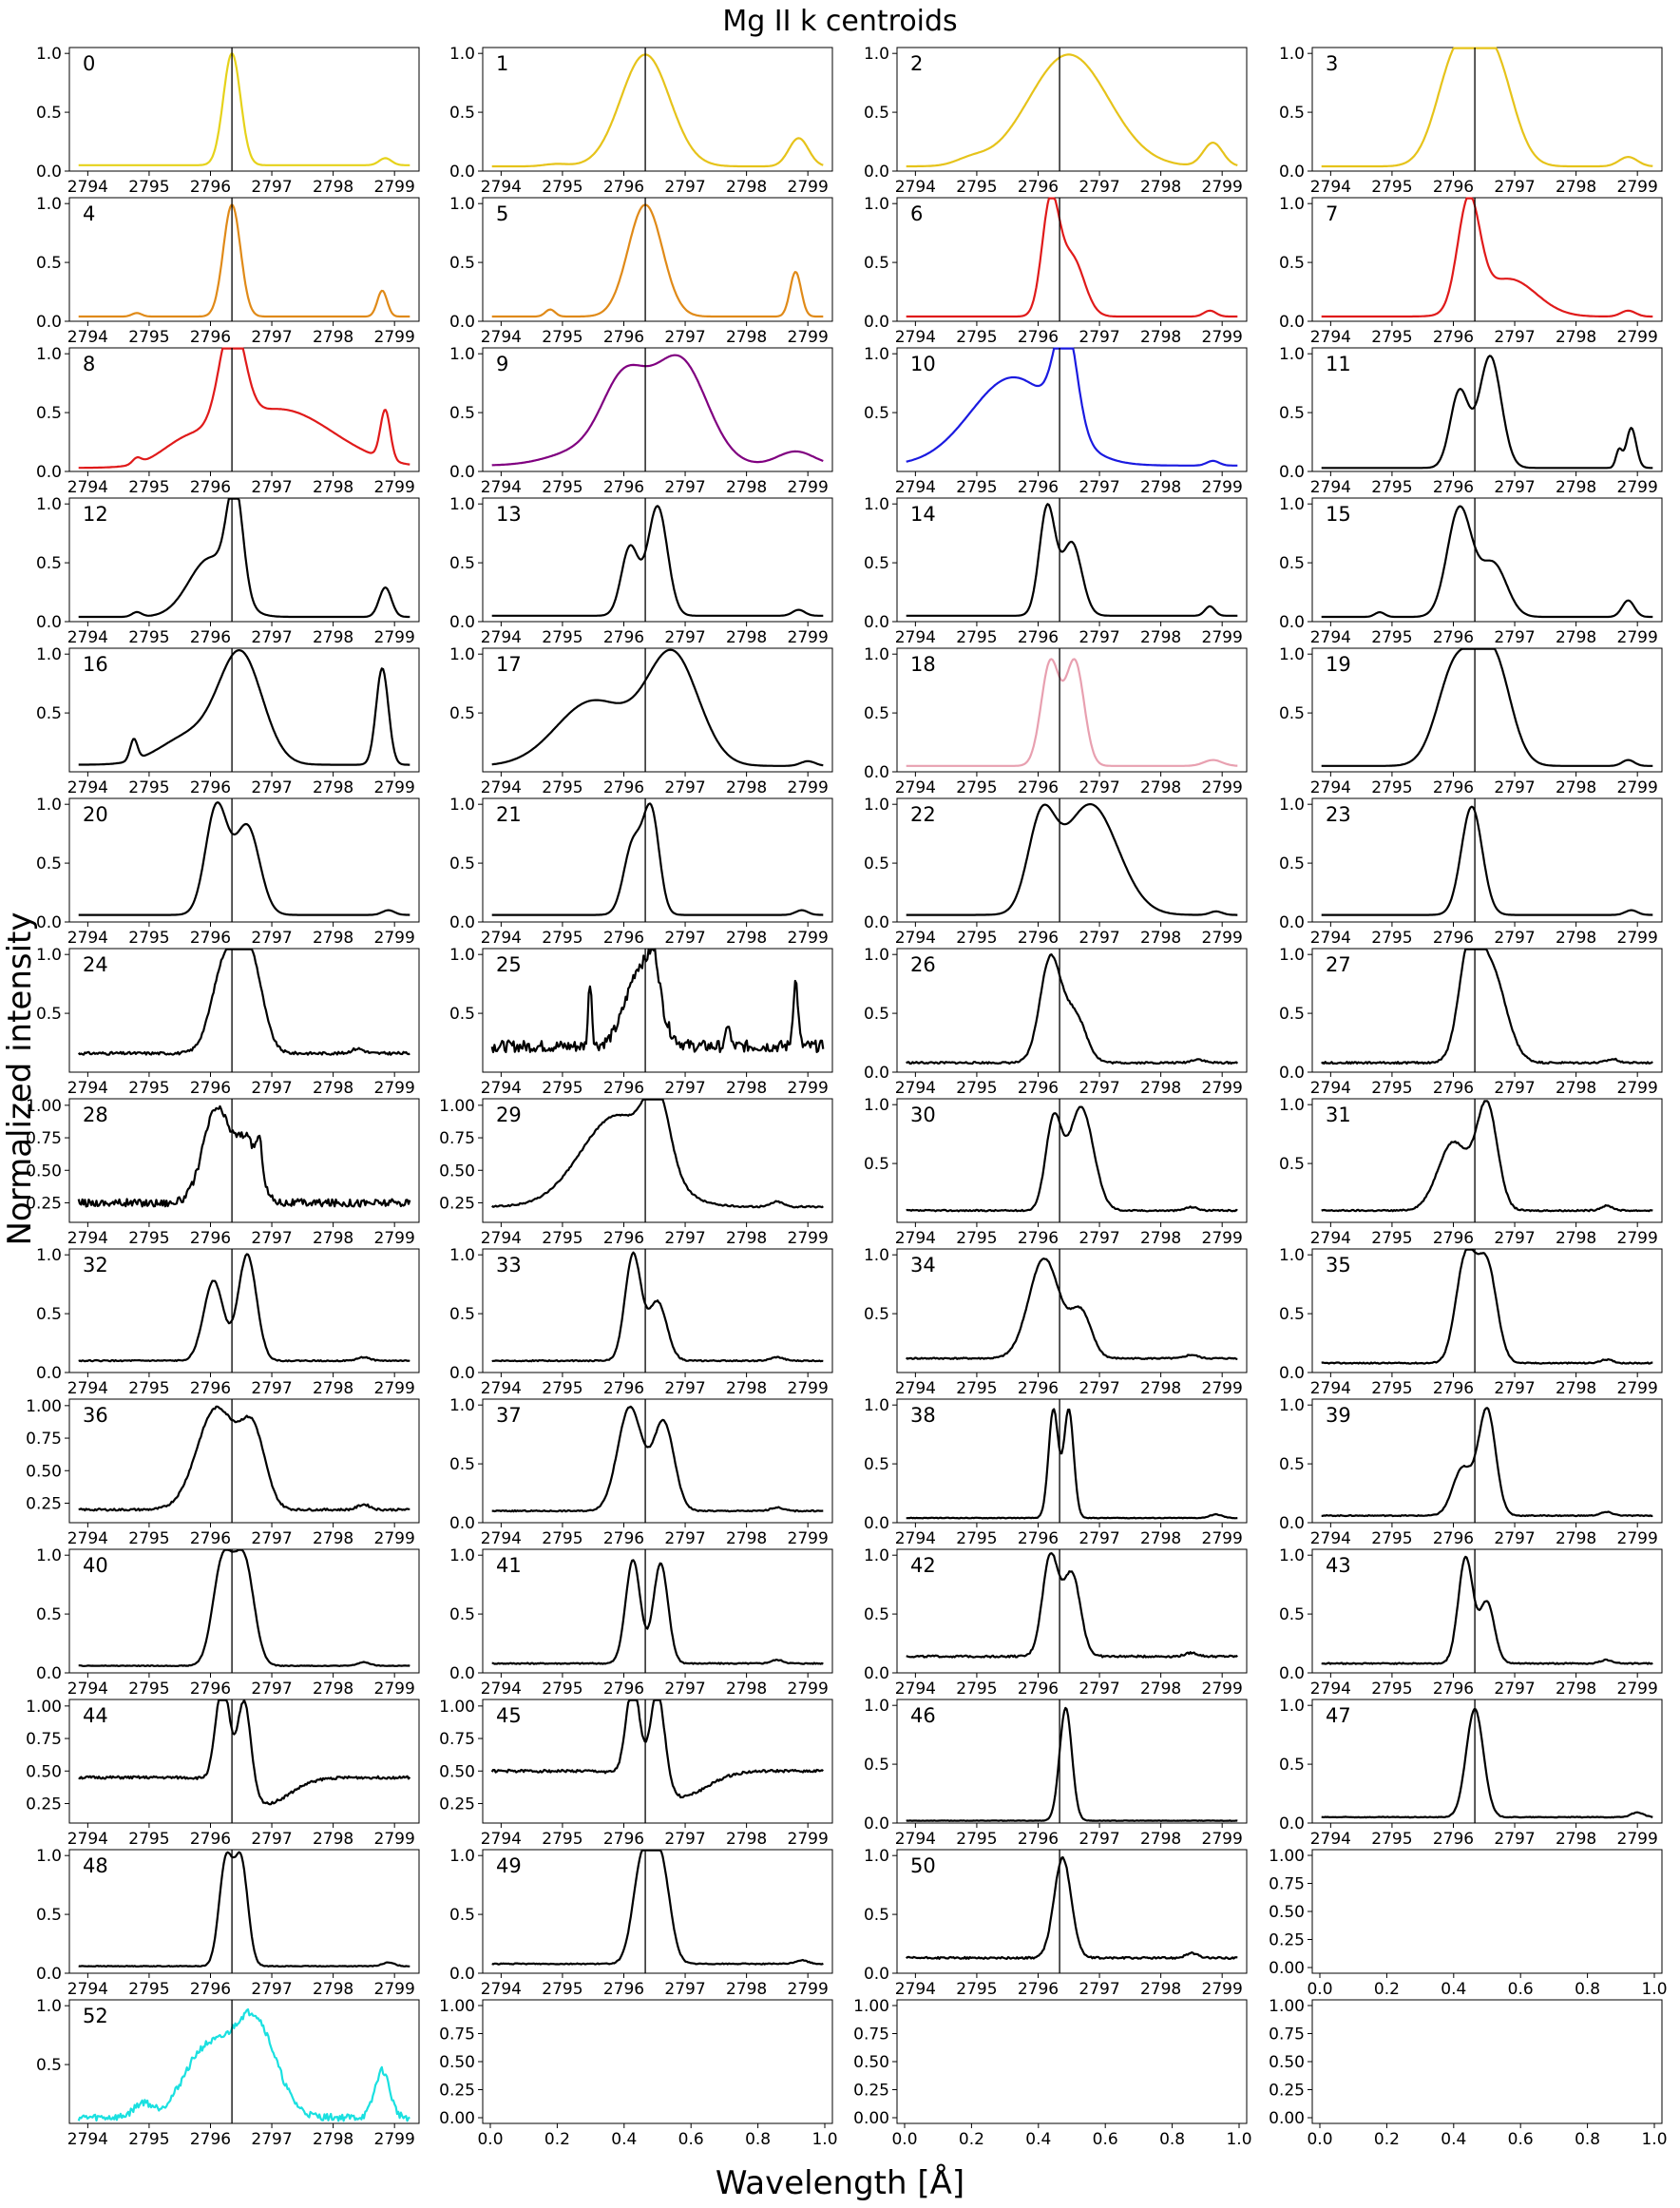 This screenshot has width=1680, height=2208. What do you see at coordinates (916, 63) in the screenshot?
I see `panel-label: 2` at bounding box center [916, 63].